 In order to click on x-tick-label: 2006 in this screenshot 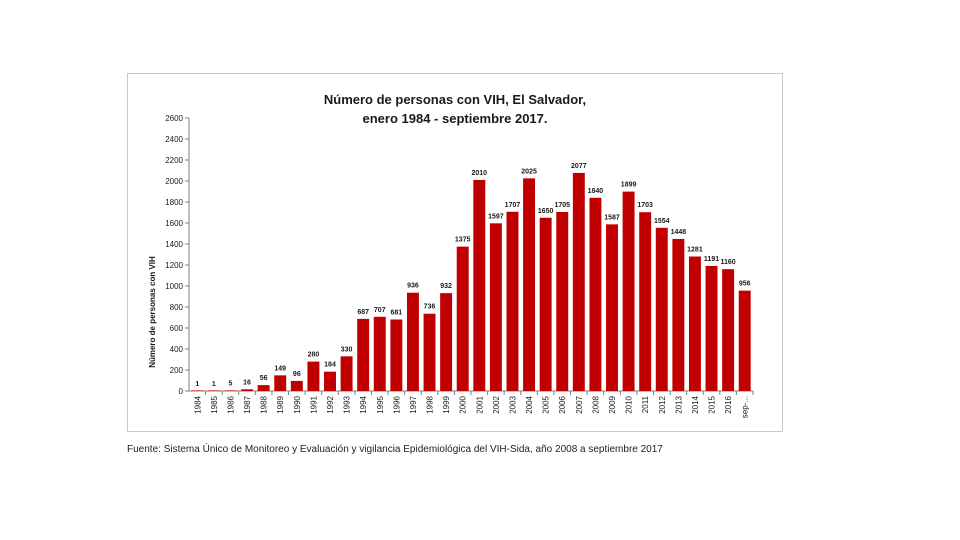, I will do `click(562, 404)`.